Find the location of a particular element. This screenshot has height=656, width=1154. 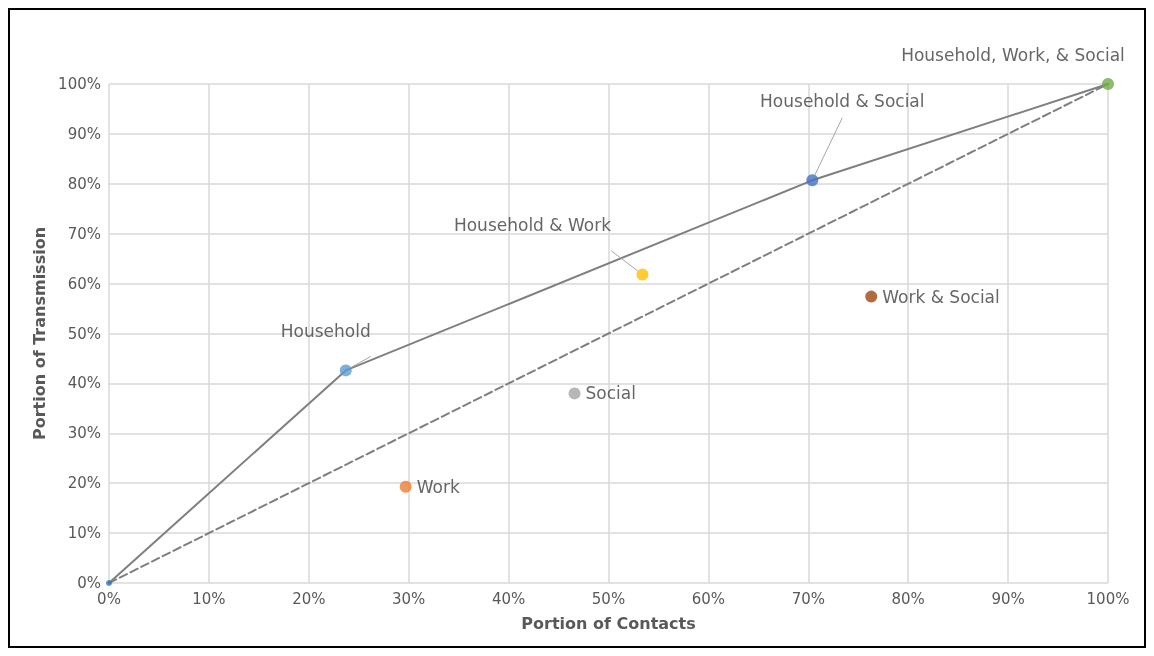

x-tick-label: 40% is located at coordinates (508, 598).